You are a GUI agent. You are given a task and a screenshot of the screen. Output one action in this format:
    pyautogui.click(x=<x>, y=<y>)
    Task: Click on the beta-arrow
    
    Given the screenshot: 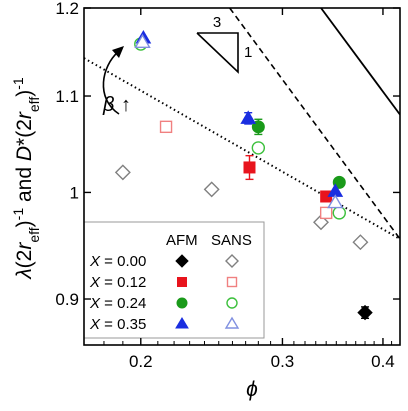 What is the action you would take?
    pyautogui.click(x=111, y=83)
    